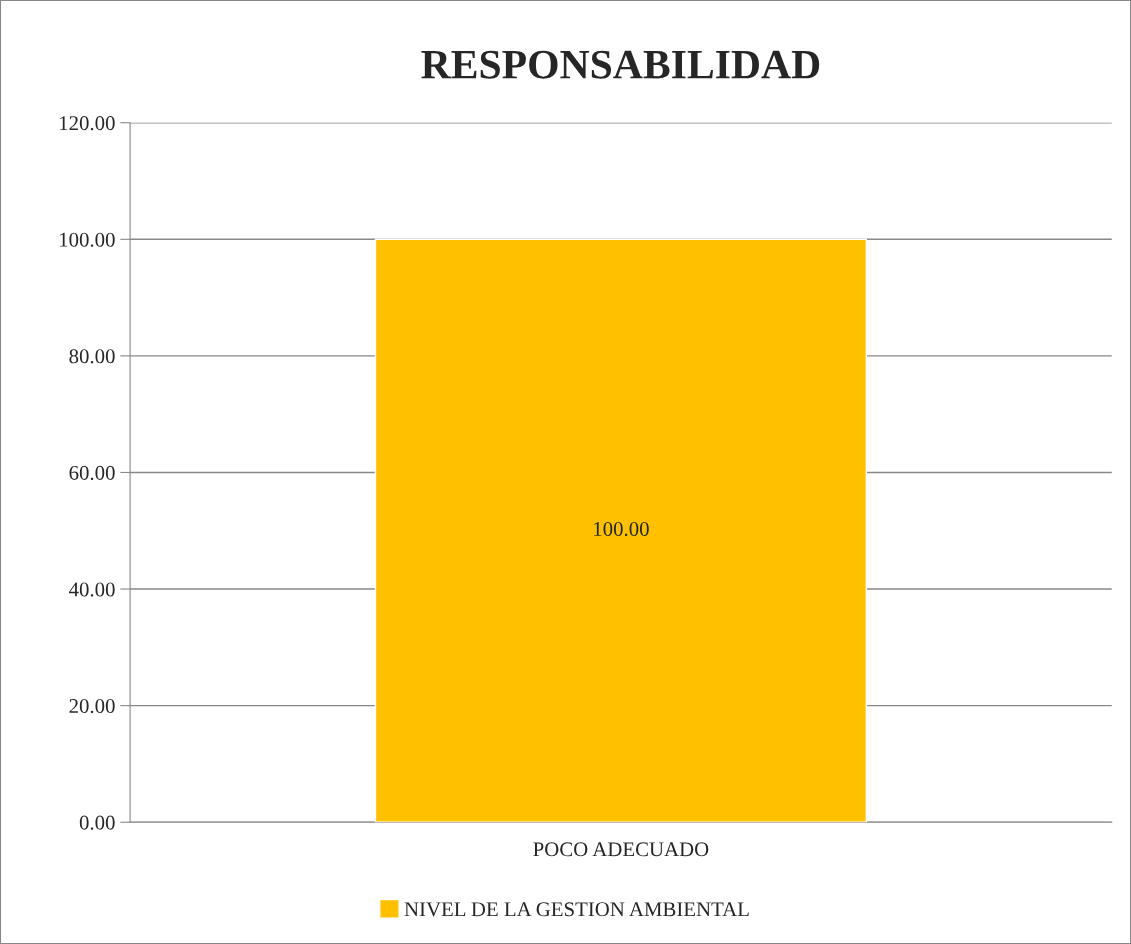 The image size is (1131, 944). Describe the element at coordinates (87, 123) in the screenshot. I see `y-tick-label: 120.00` at that location.